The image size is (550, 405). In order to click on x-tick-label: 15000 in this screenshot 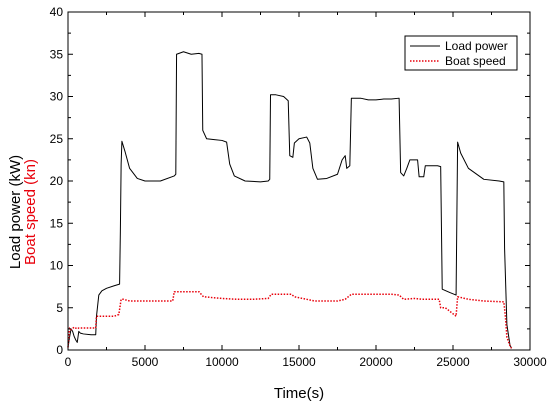, I will do `click(299, 362)`.